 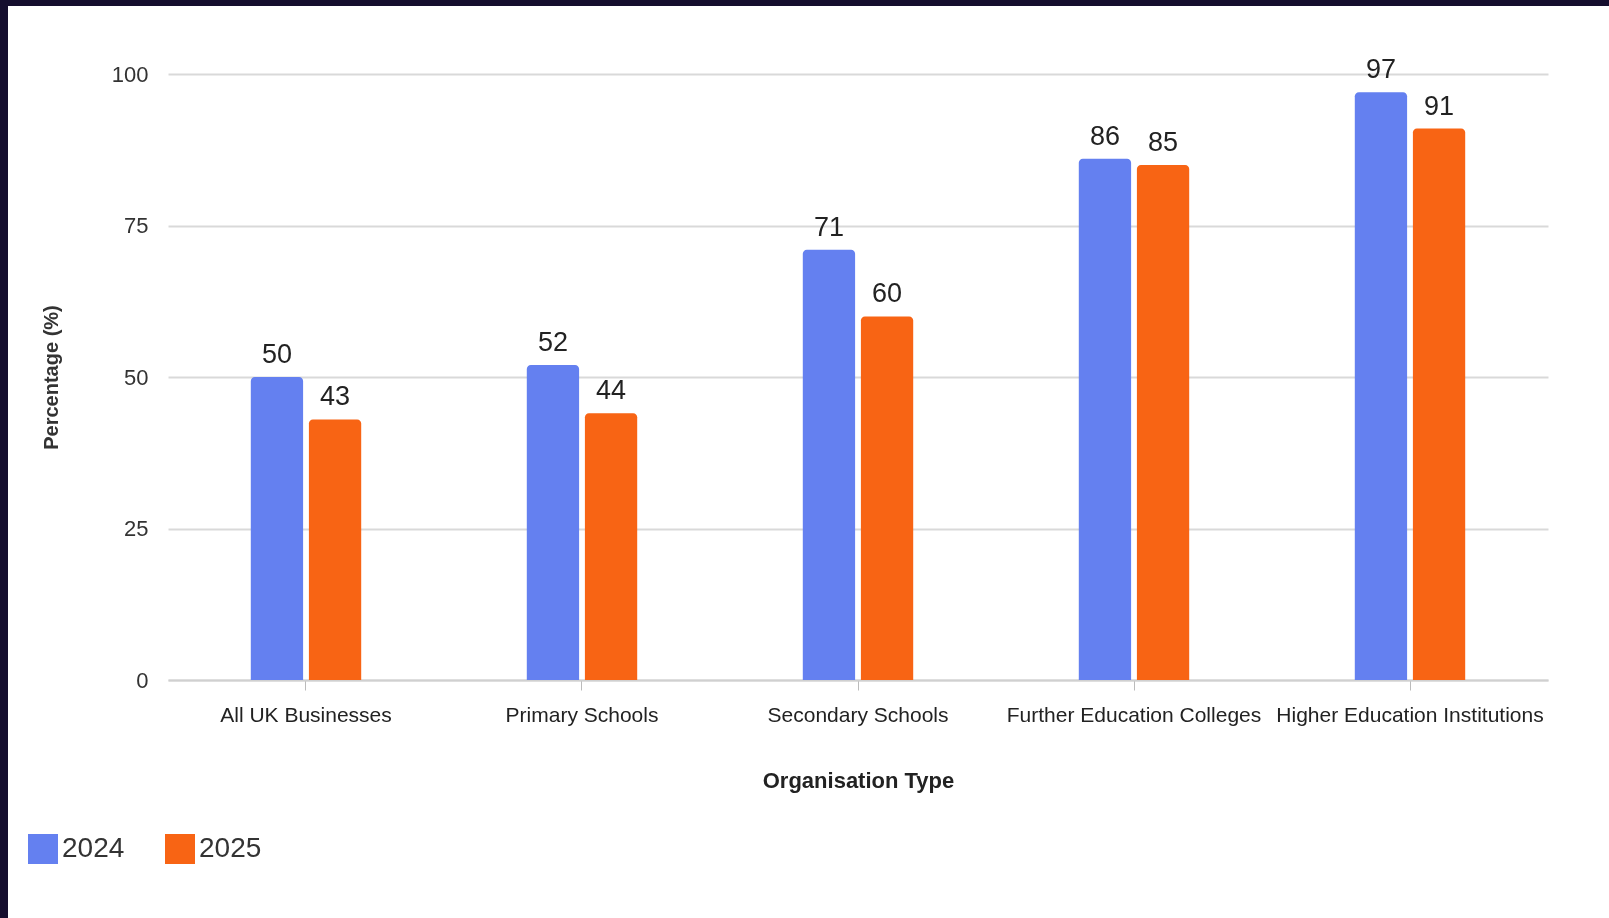 I want to click on data-label: 91, so click(x=1439, y=105).